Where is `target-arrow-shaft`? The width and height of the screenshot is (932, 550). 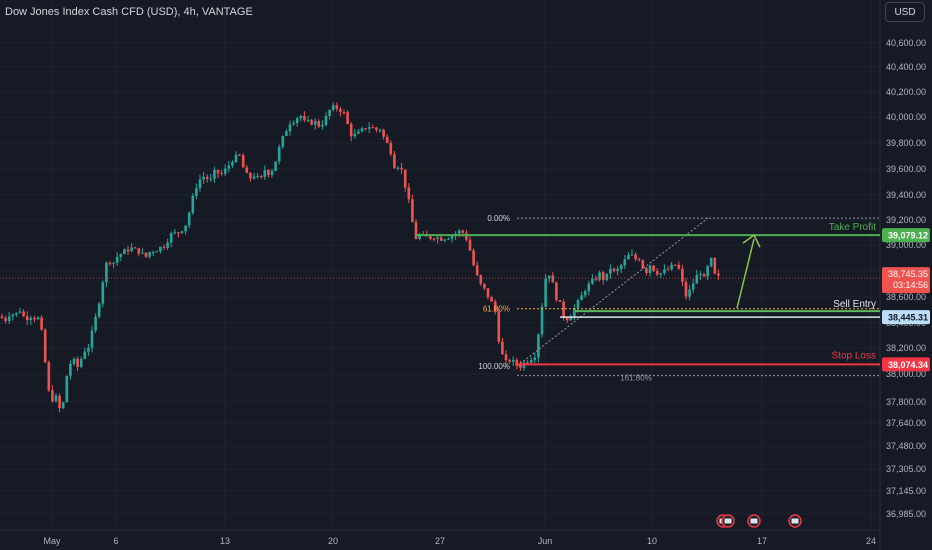 target-arrow-shaft is located at coordinates (745, 273).